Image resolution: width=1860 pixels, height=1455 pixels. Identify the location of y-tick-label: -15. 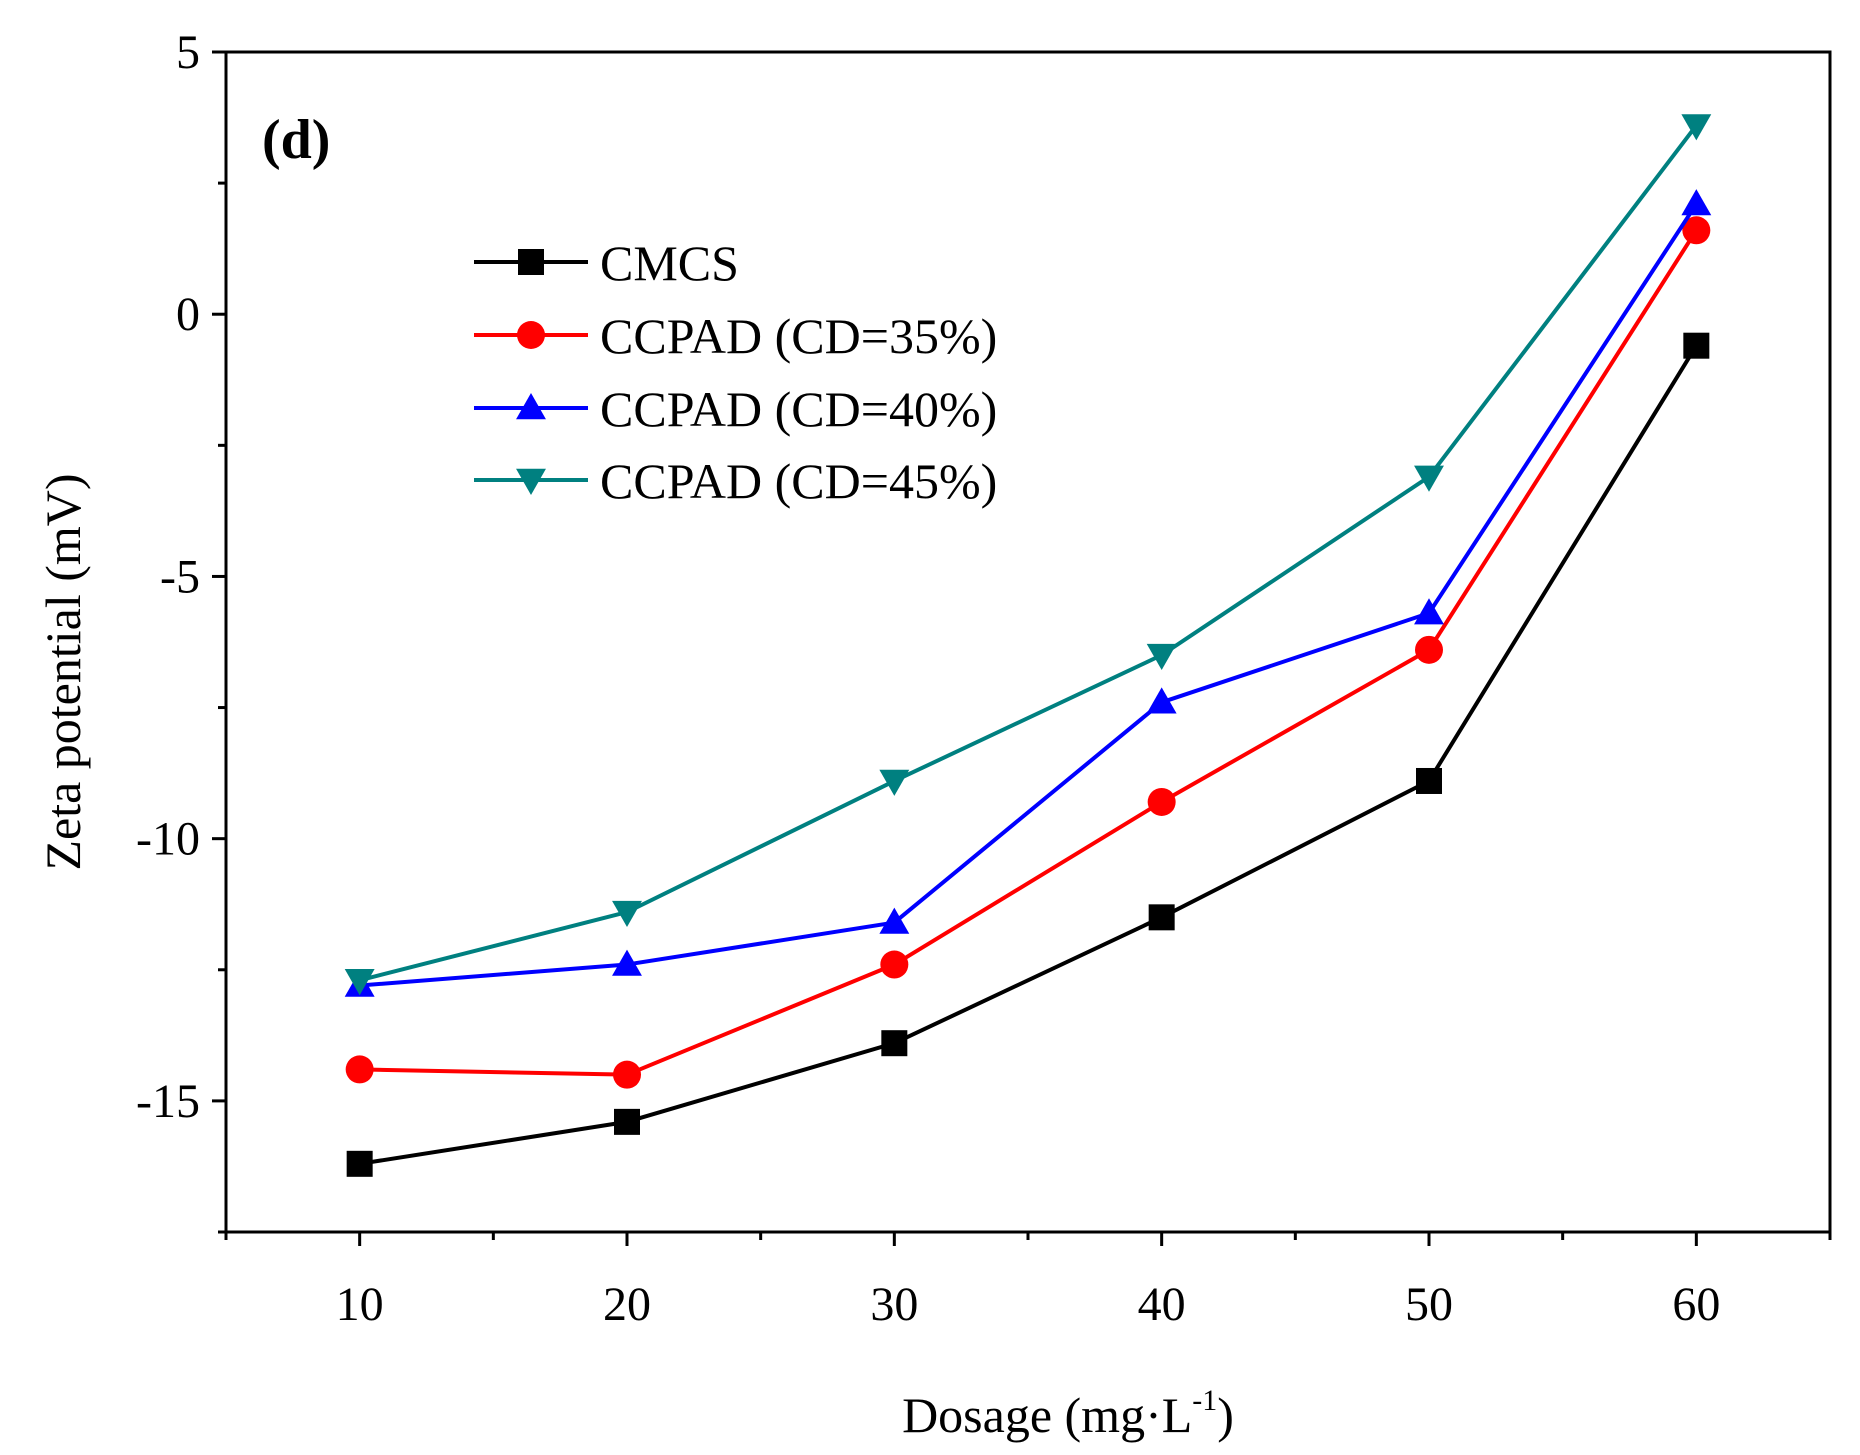
(168, 1101).